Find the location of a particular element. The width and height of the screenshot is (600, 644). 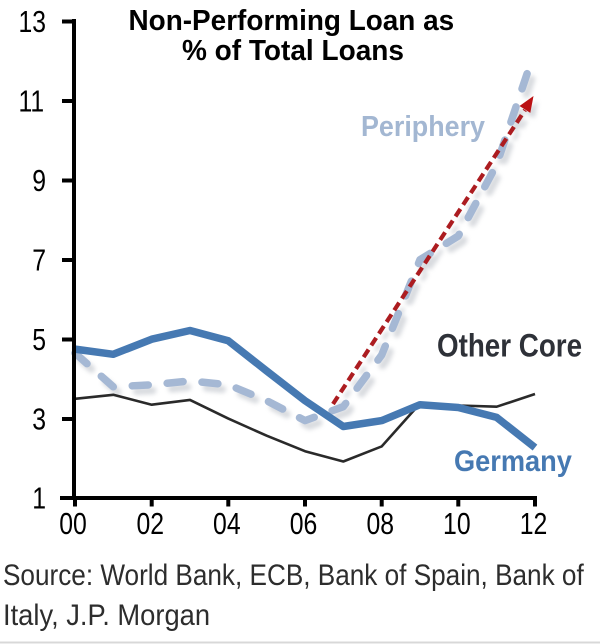

svg-text: Italy, J.P. Morgan is located at coordinates (106, 615).